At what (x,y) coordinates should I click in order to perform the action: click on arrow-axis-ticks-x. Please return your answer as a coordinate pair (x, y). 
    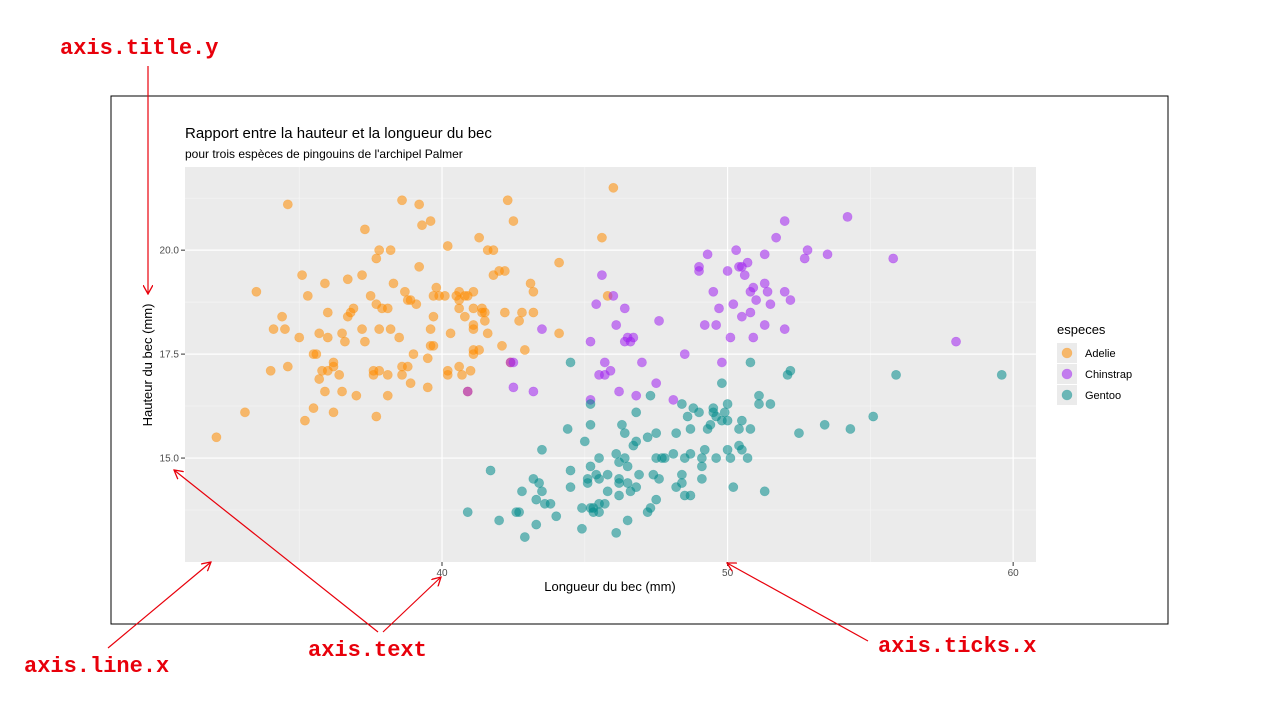
    Looking at the image, I should click on (798, 602).